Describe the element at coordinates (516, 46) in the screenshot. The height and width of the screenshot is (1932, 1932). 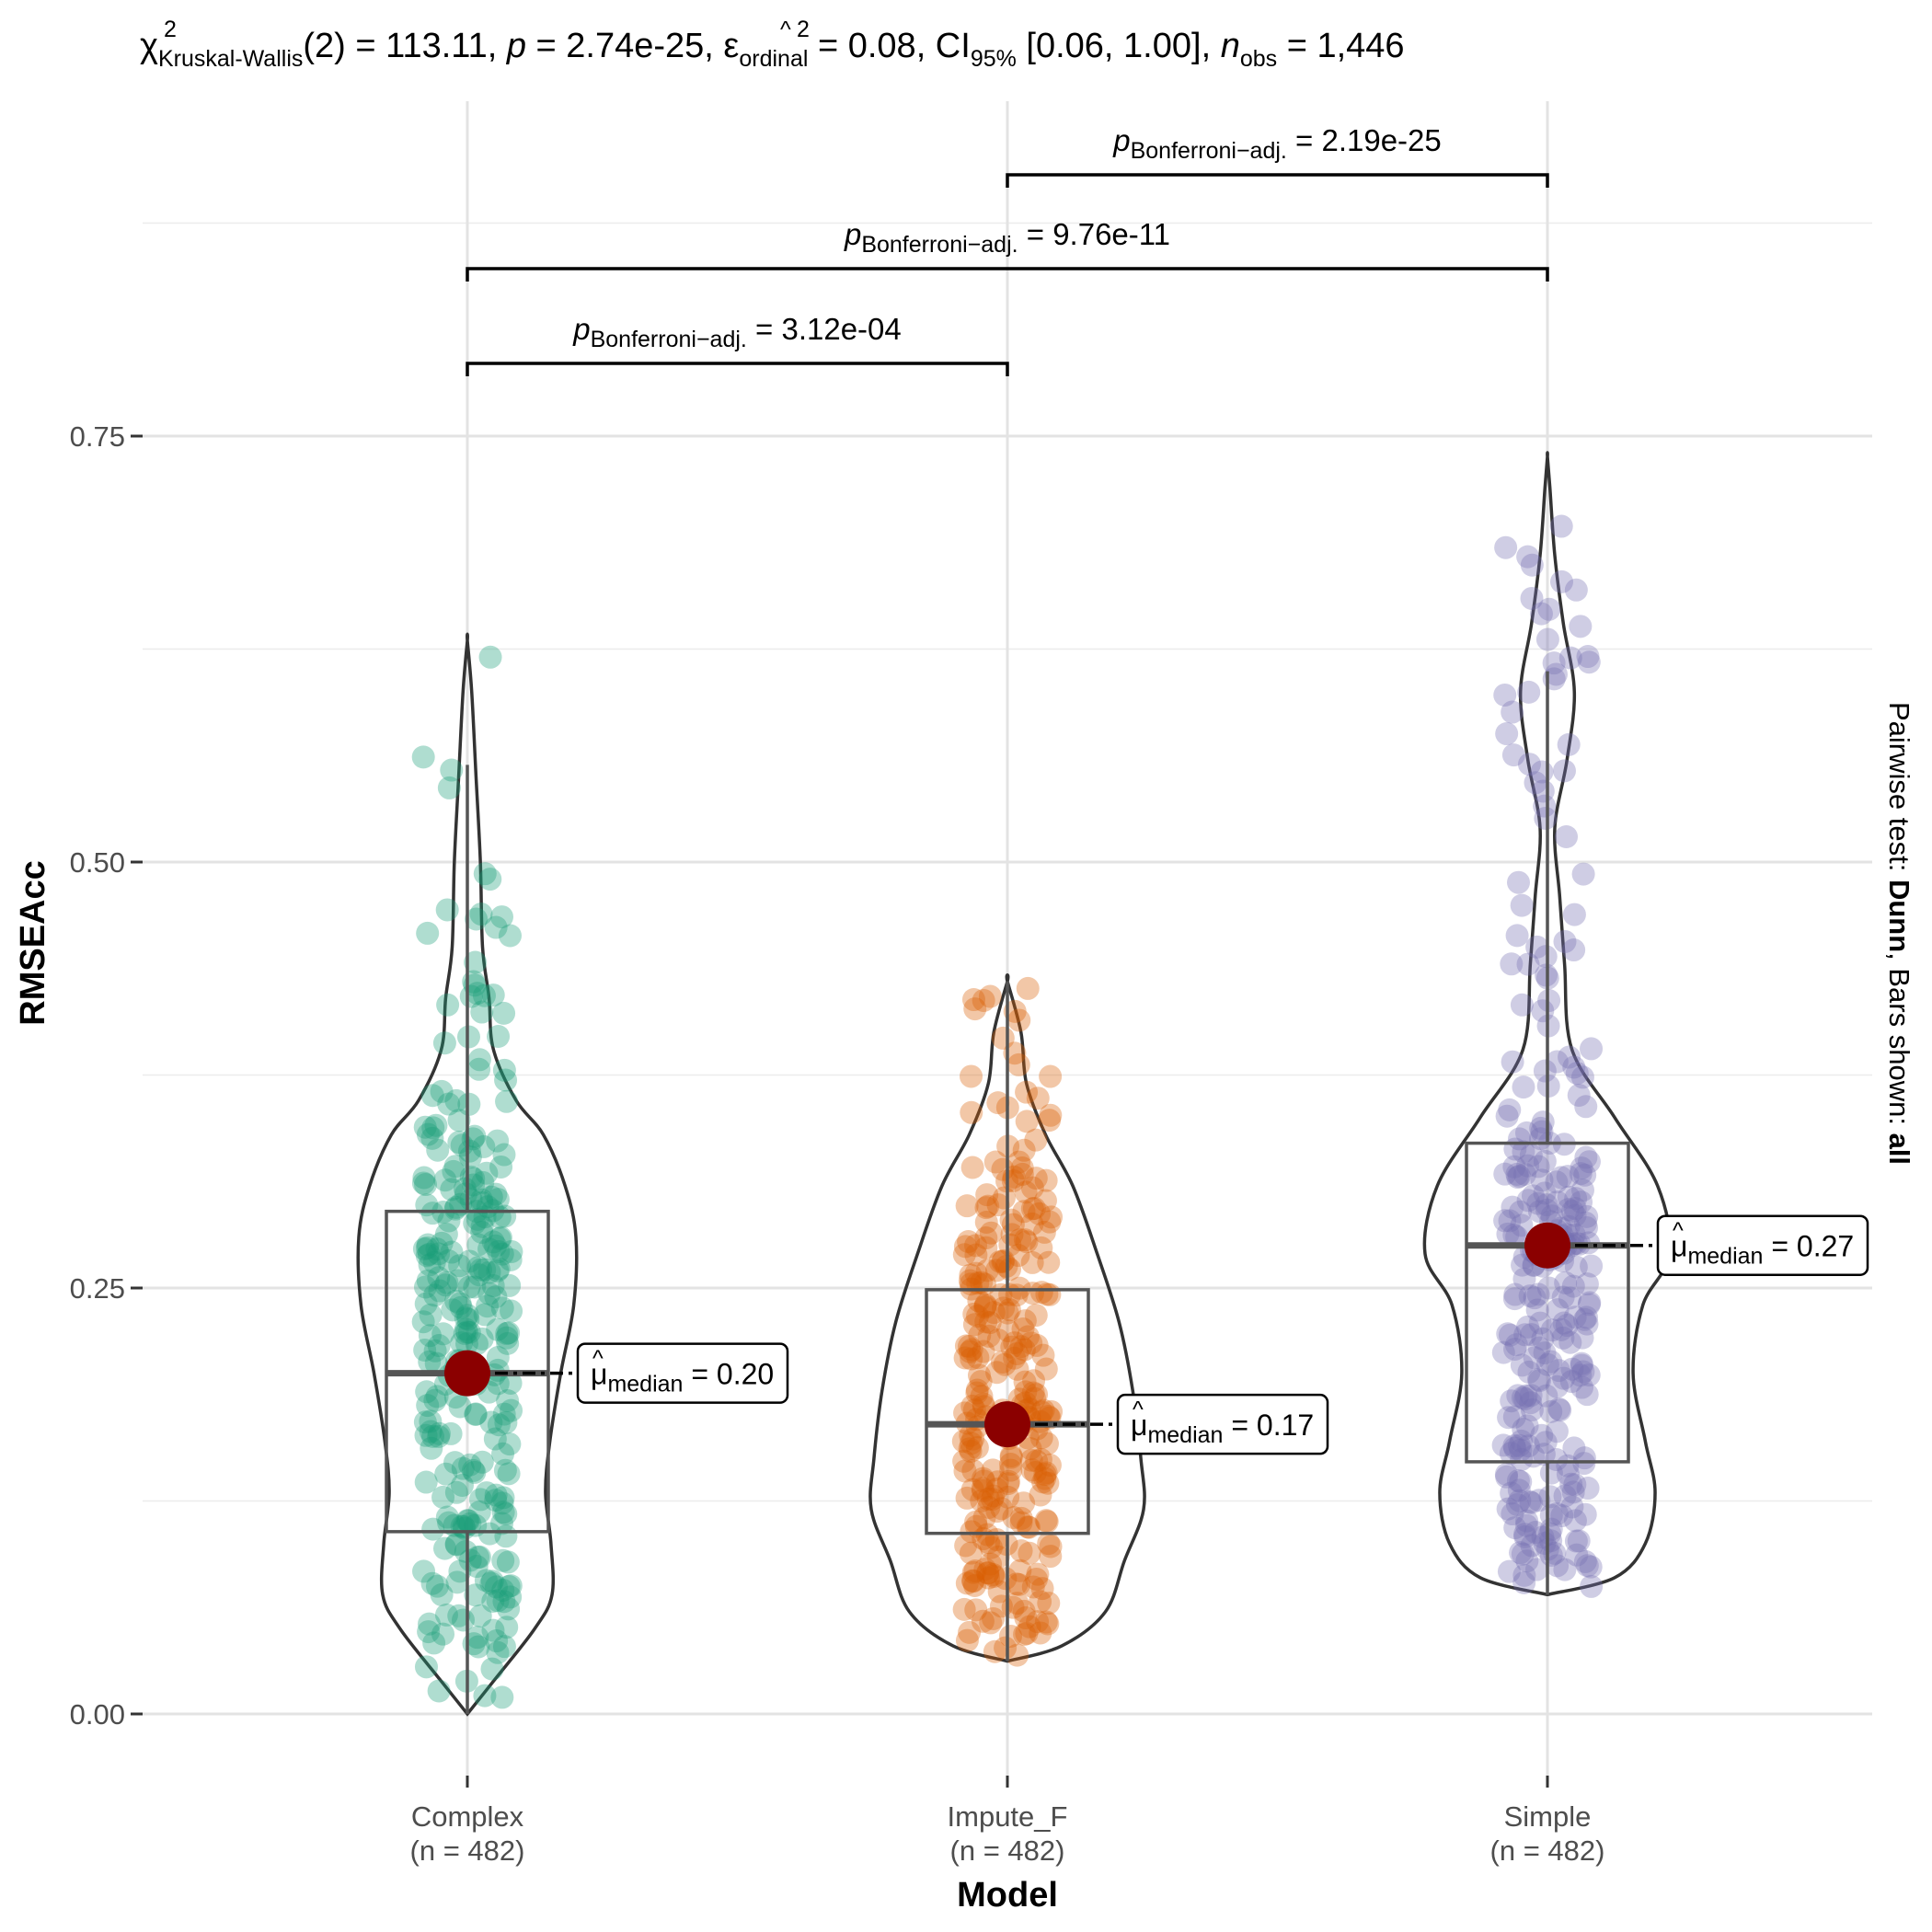
I see `title-p-symbol: p` at that location.